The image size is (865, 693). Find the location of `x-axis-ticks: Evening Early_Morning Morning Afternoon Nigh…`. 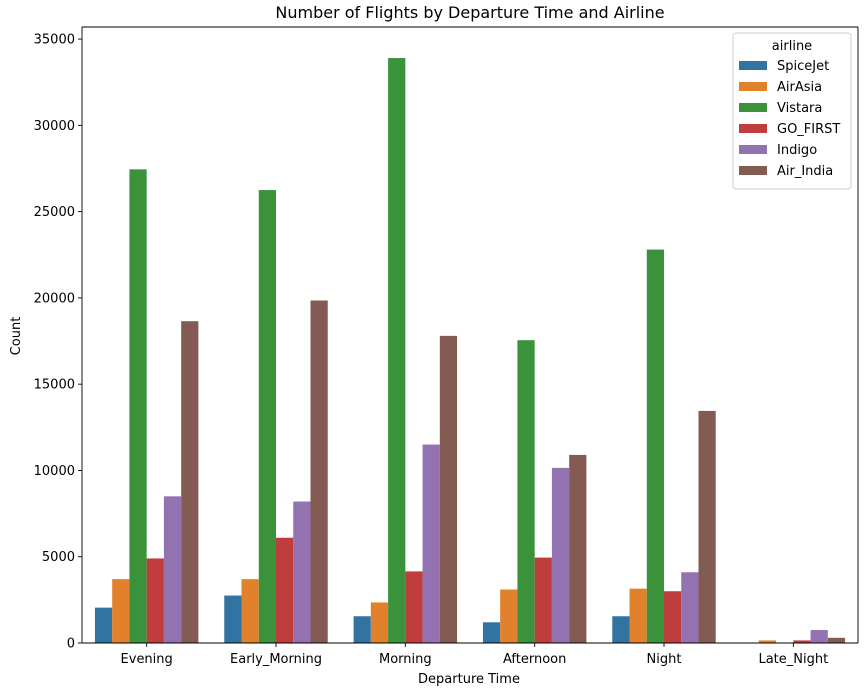

x-axis-ticks: Evening Early_Morning Morning Afternoon Nigh… is located at coordinates (474, 655).